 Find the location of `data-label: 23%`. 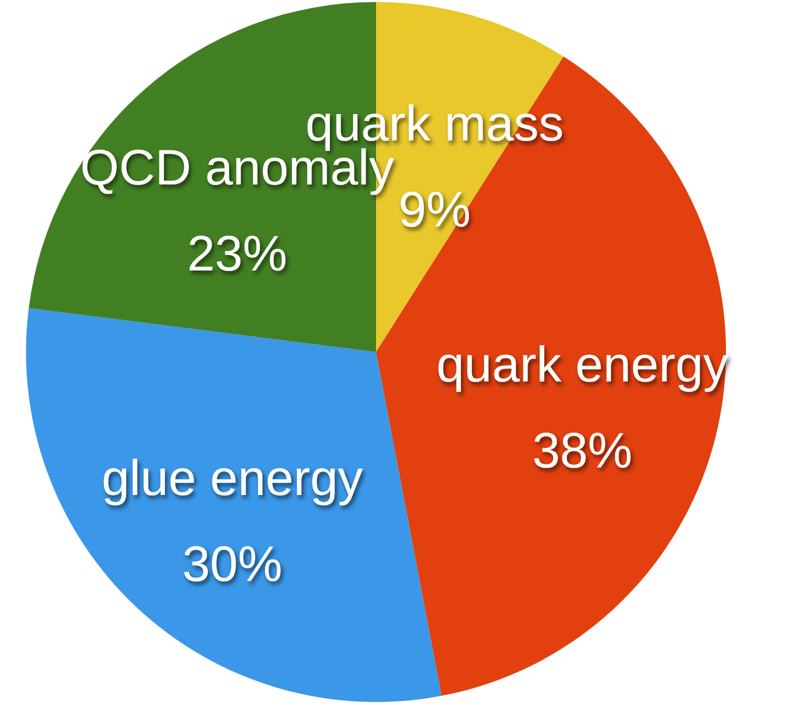

data-label: 23% is located at coordinates (237, 253).